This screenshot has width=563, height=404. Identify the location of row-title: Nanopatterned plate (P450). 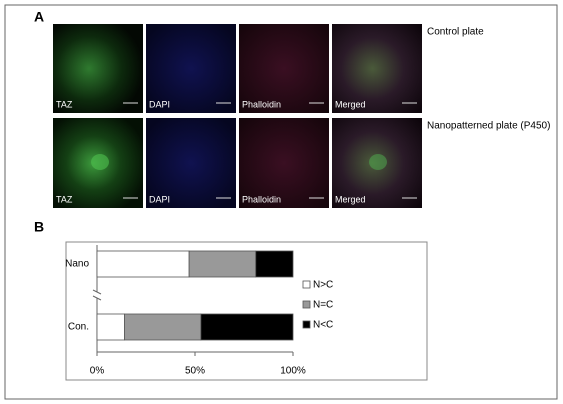
(488, 126).